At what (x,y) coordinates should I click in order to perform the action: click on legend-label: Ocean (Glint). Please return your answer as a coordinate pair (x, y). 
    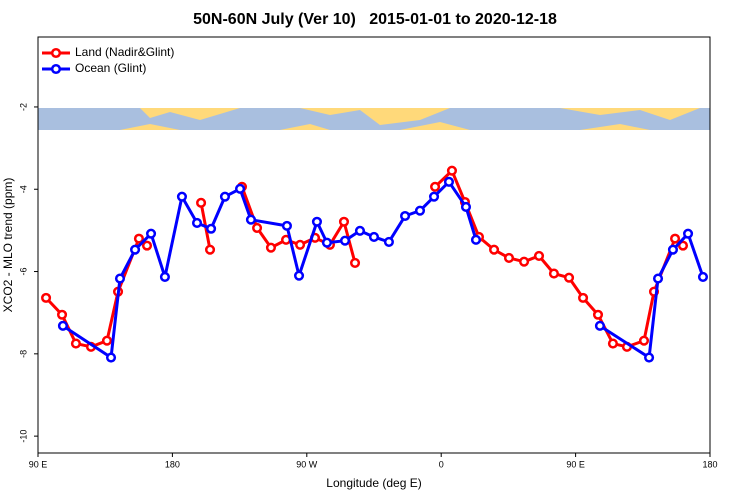
    Looking at the image, I should click on (110, 68).